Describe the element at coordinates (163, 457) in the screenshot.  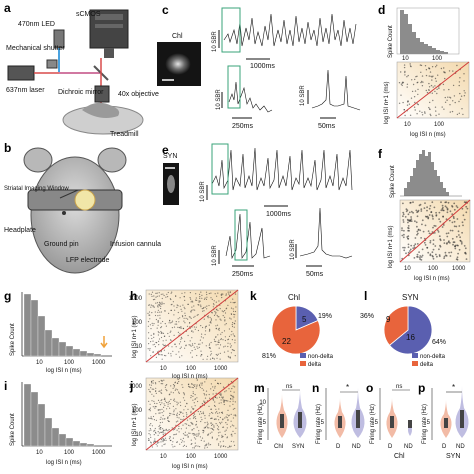
I see `j-xtick-10: 10` at that location.